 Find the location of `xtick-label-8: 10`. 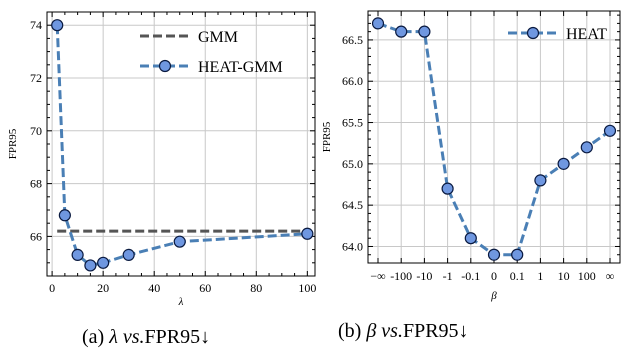

xtick-label-8: 10 is located at coordinates (564, 276).